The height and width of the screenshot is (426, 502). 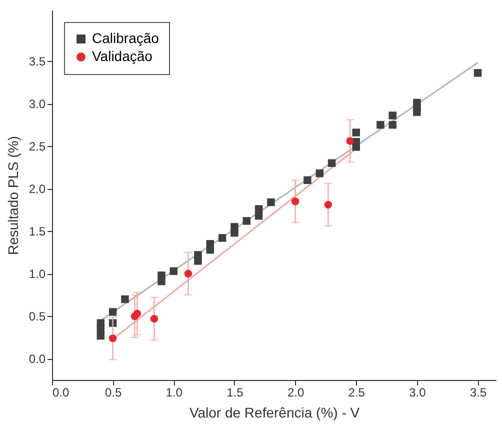 What do you see at coordinates (61, 393) in the screenshot?
I see `x-tick-label: 0.0` at bounding box center [61, 393].